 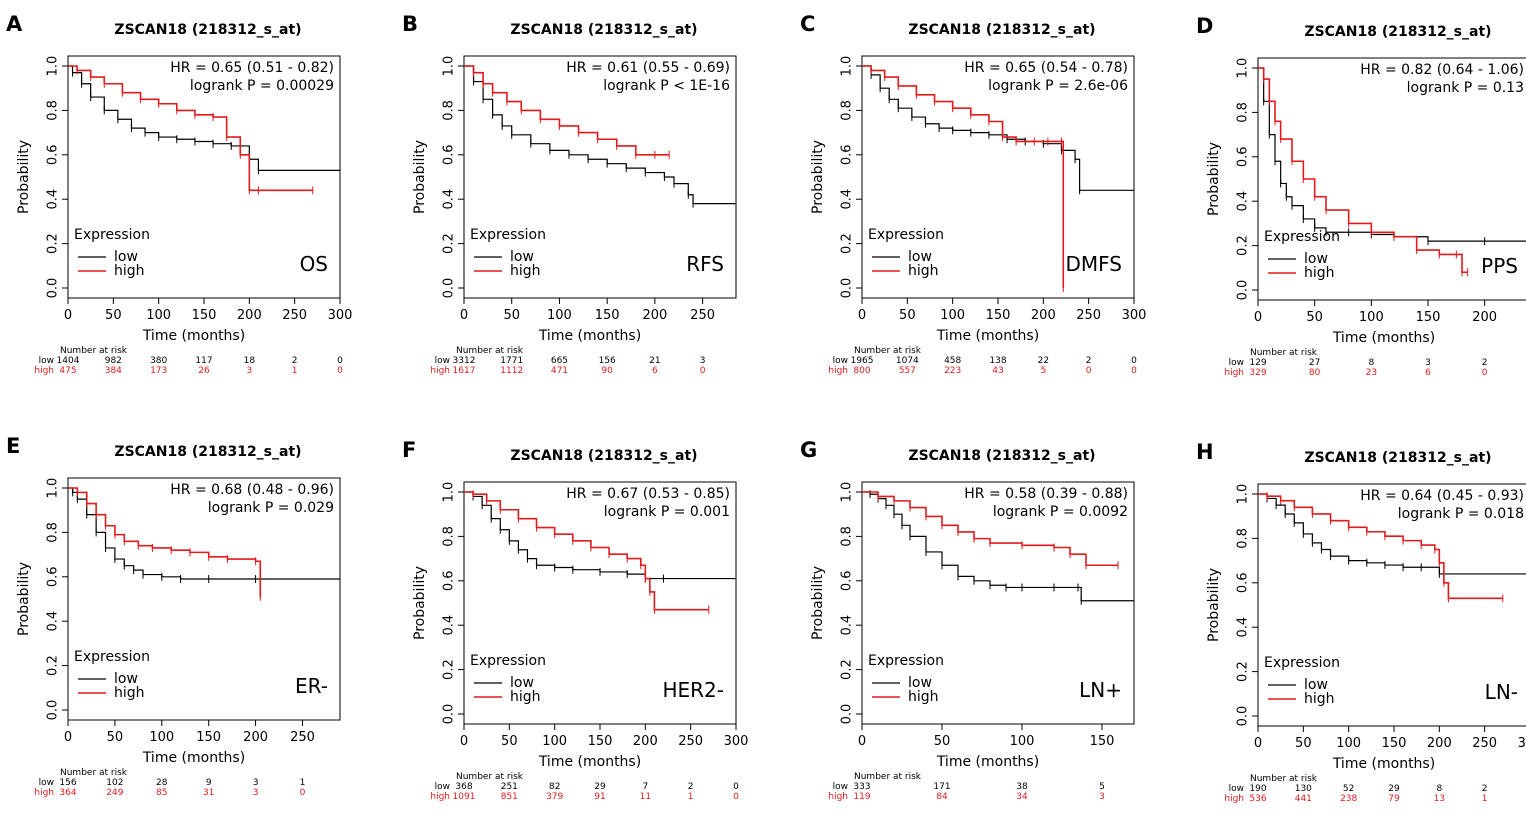 What do you see at coordinates (645, 797) in the screenshot?
I see `risk-high-value: 11` at bounding box center [645, 797].